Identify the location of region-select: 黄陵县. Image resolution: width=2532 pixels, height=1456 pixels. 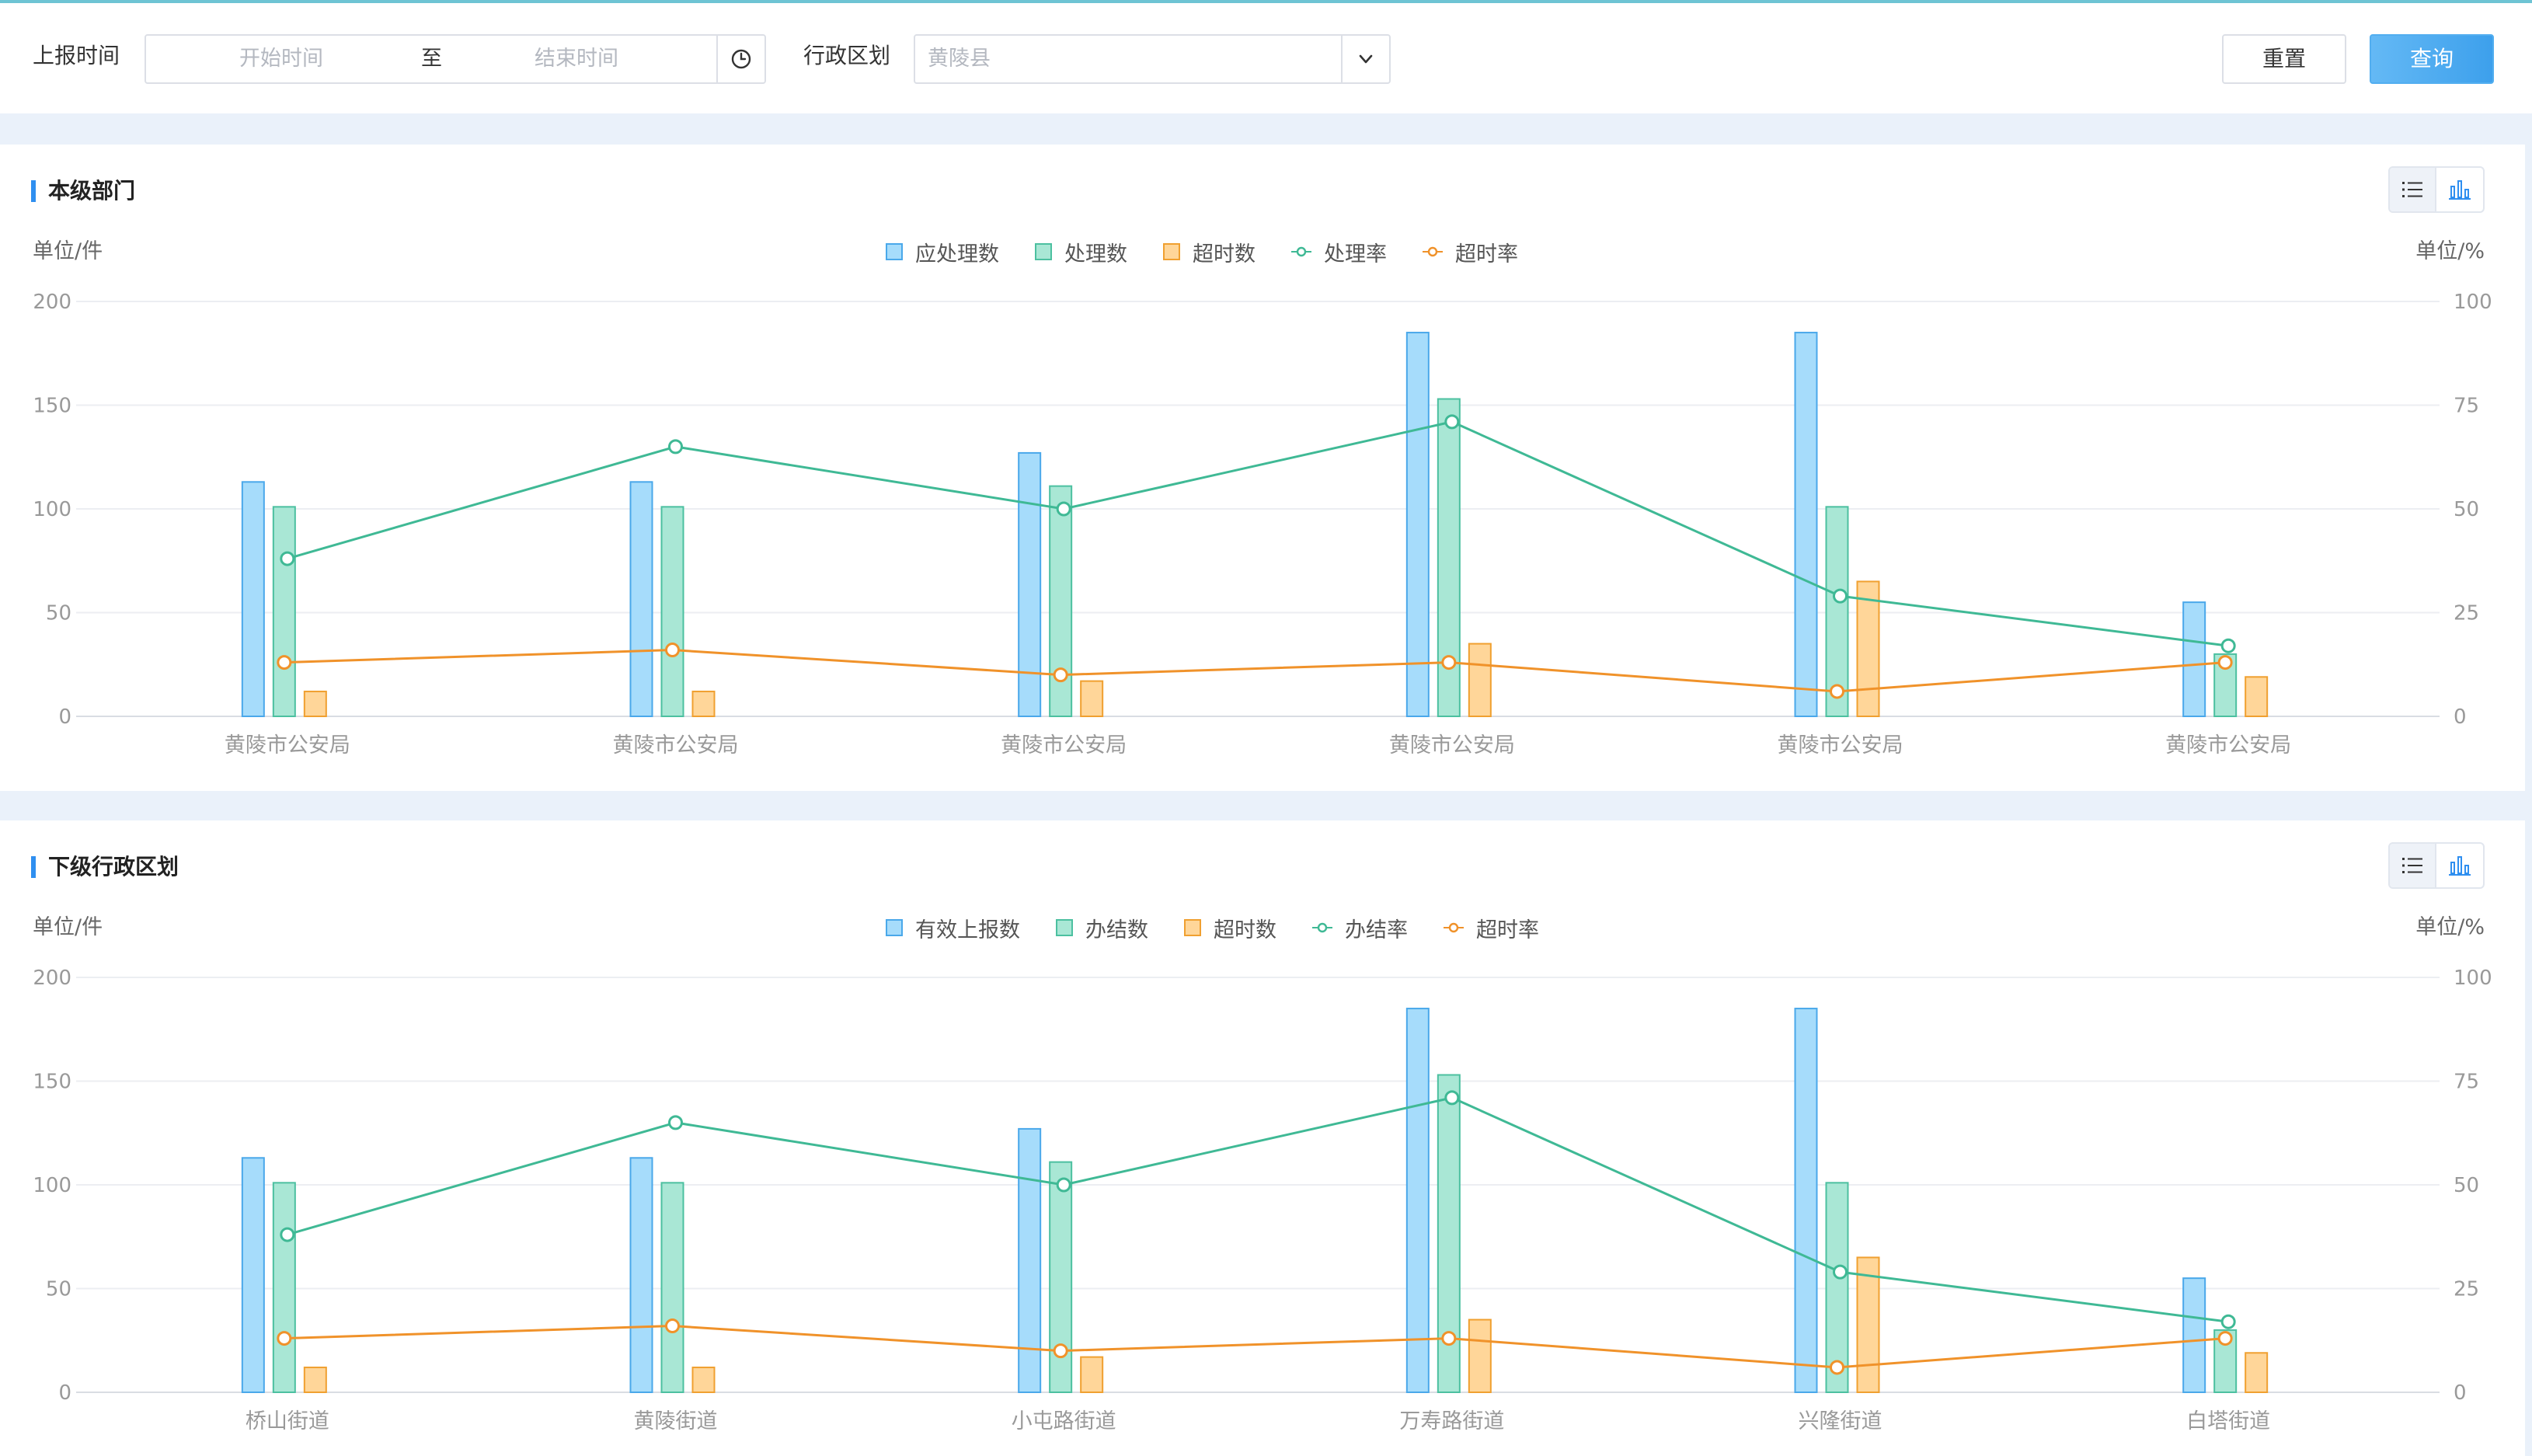
(1152, 59).